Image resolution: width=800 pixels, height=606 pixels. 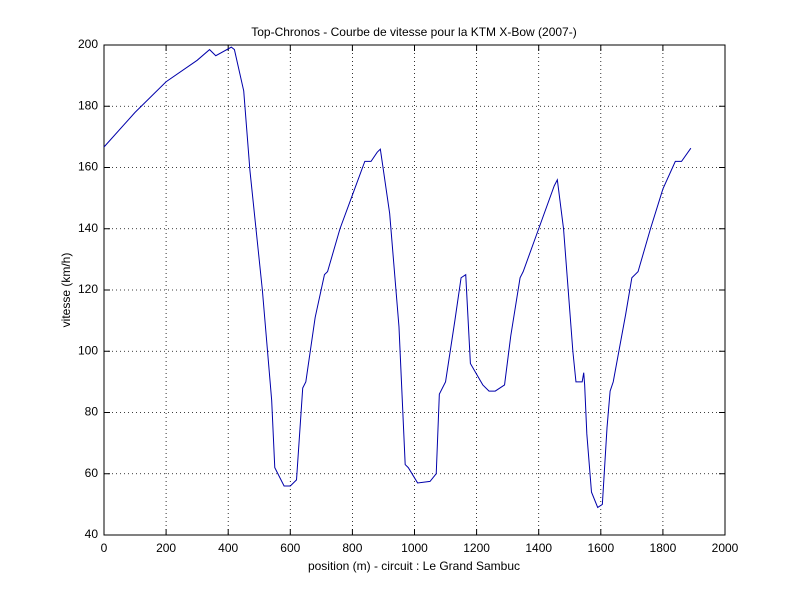 I want to click on x-tick-label: 400, so click(x=228, y=548).